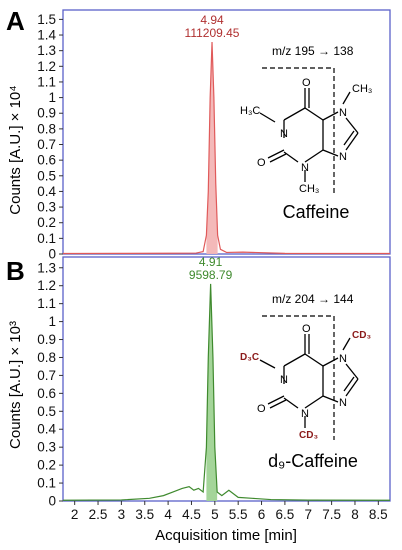 The width and height of the screenshot is (402, 550). I want to click on x-tick-label: 4, so click(168, 514).